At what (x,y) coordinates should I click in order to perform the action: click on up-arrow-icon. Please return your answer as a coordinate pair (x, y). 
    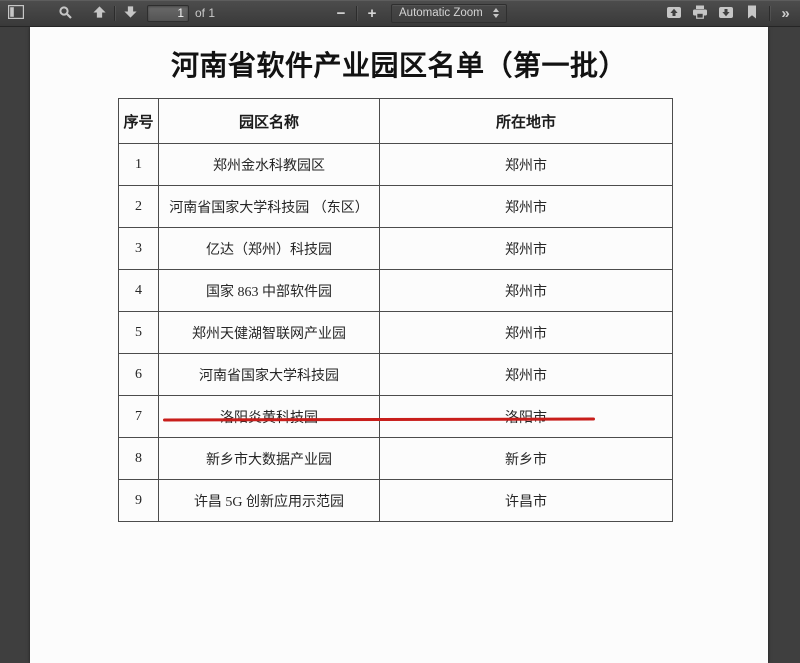
    Looking at the image, I should click on (99, 13).